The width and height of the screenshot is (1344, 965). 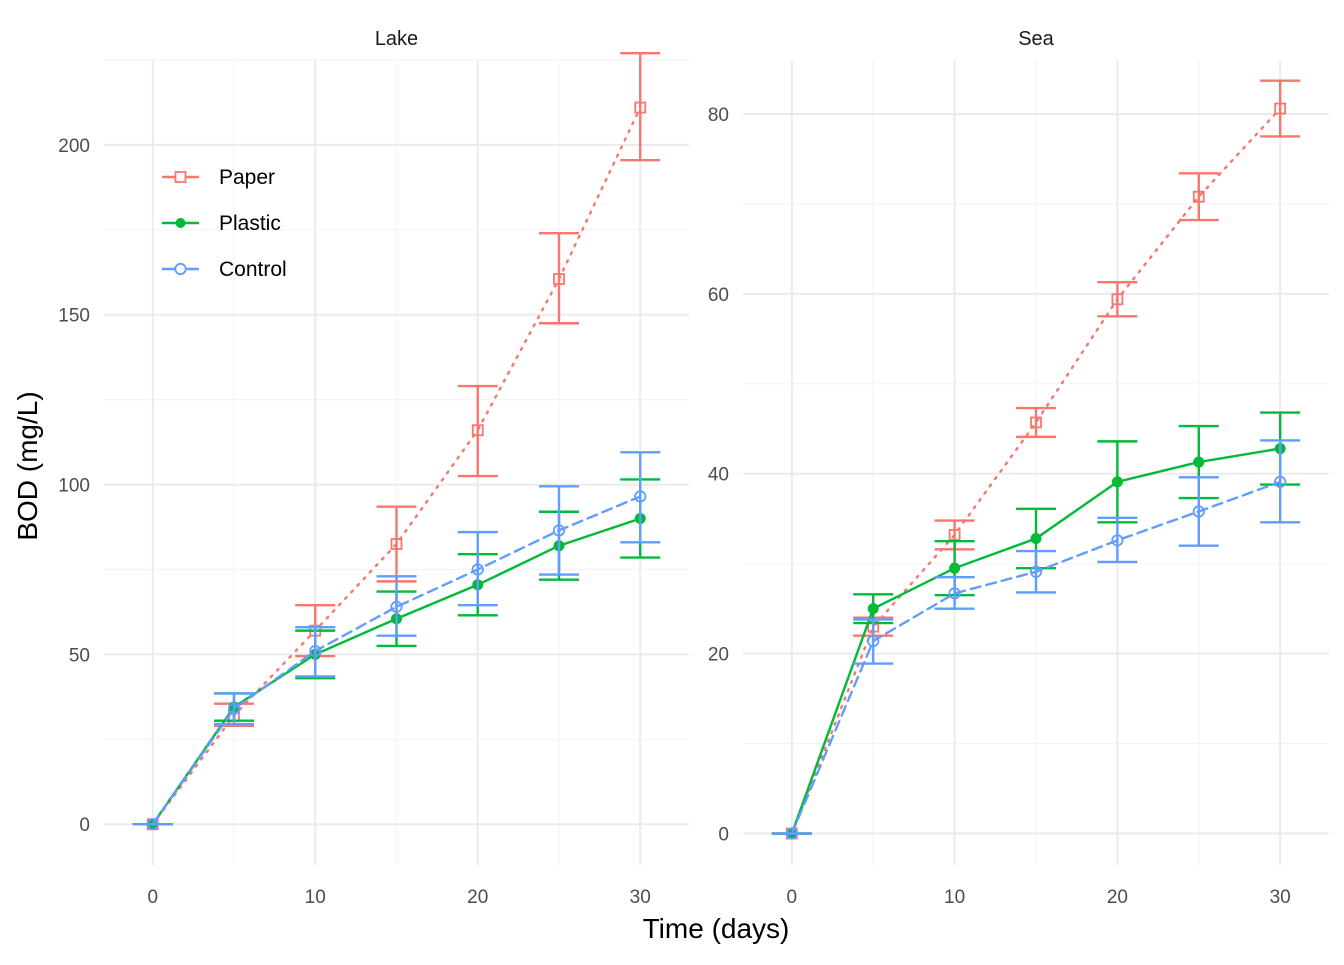 What do you see at coordinates (1036, 39) in the screenshot?
I see `panel-title-sea: Sea` at bounding box center [1036, 39].